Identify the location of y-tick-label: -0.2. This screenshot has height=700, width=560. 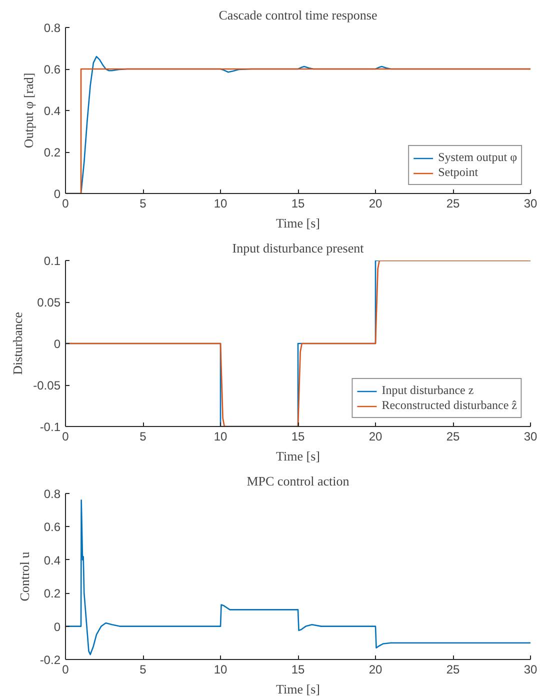
(50, 660).